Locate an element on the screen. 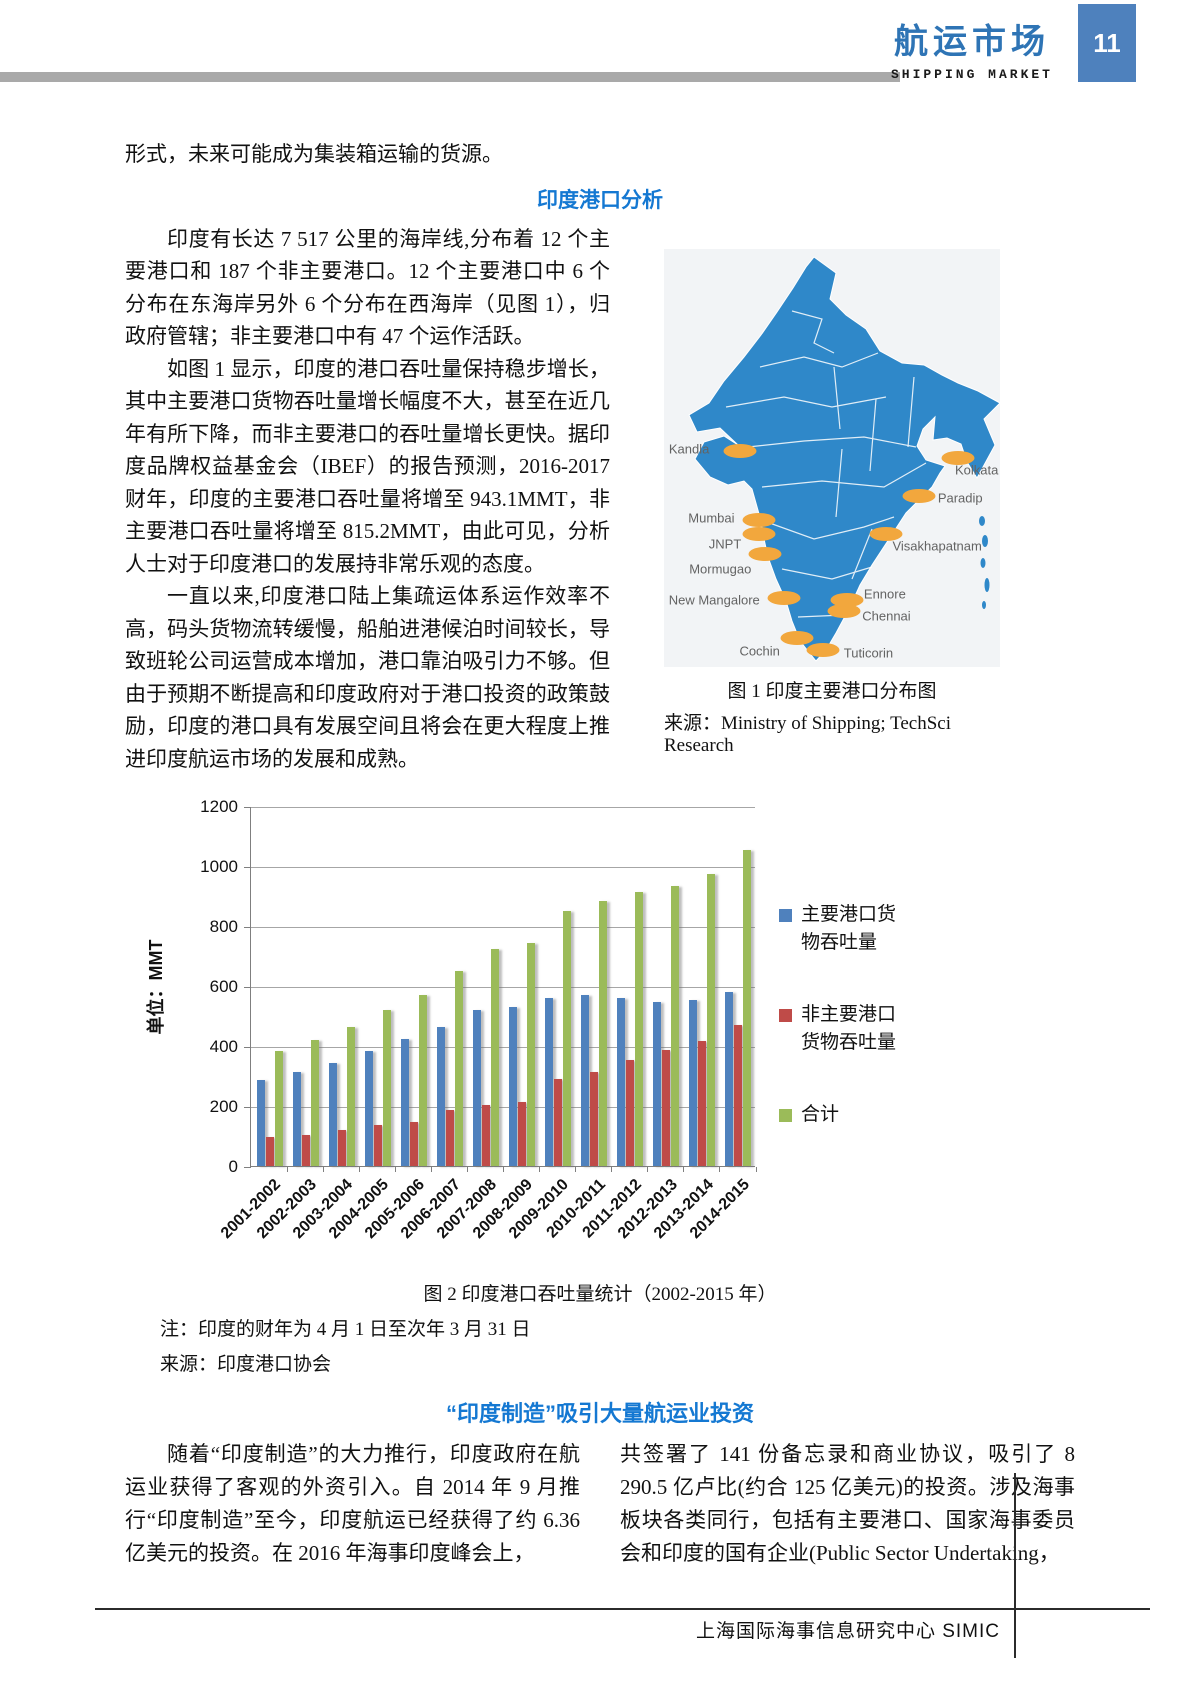  port-marker-mumbai is located at coordinates (759, 520).